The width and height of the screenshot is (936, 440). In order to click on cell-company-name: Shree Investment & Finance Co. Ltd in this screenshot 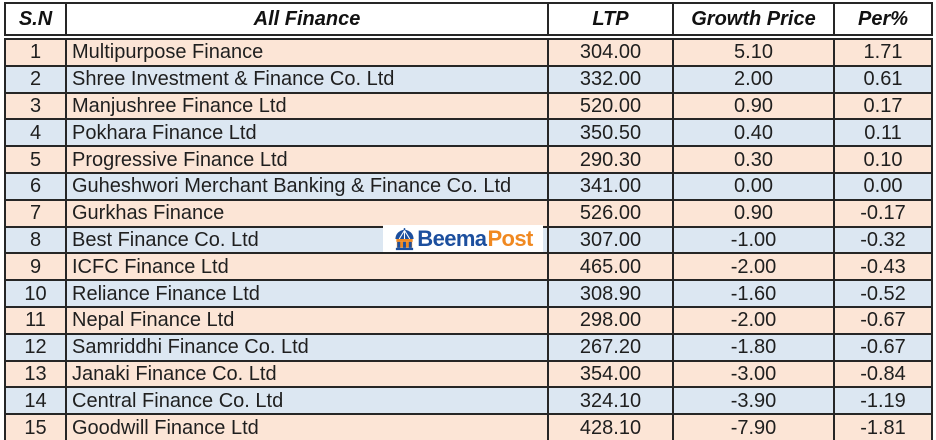, I will do `click(308, 79)`.